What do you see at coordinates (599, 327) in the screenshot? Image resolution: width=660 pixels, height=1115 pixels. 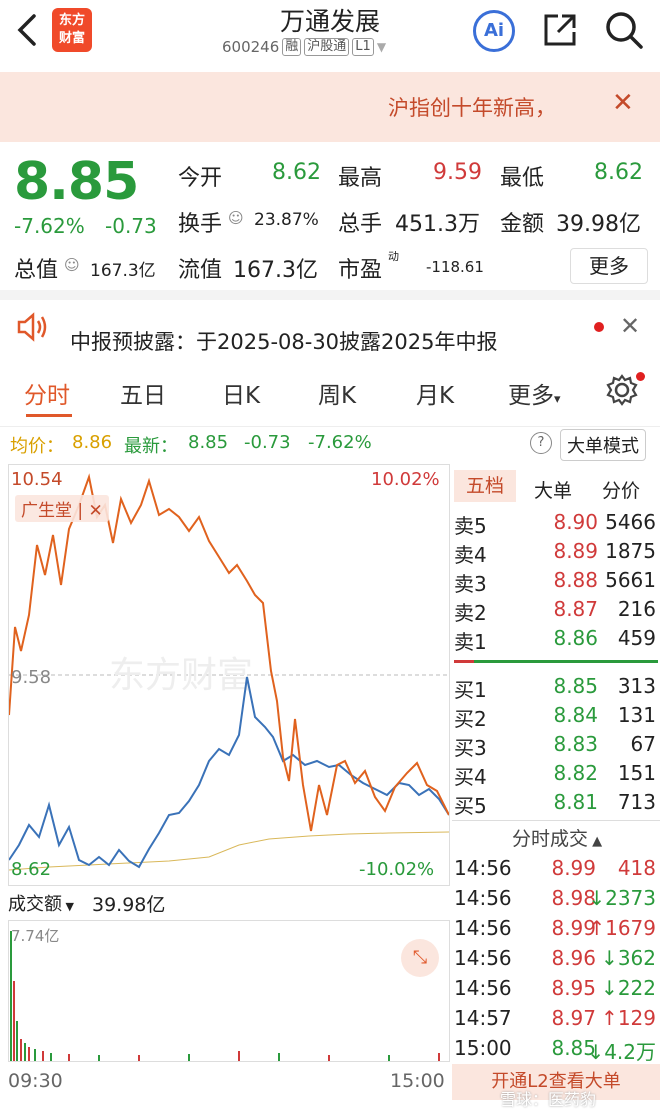 I see `unread-dot` at bounding box center [599, 327].